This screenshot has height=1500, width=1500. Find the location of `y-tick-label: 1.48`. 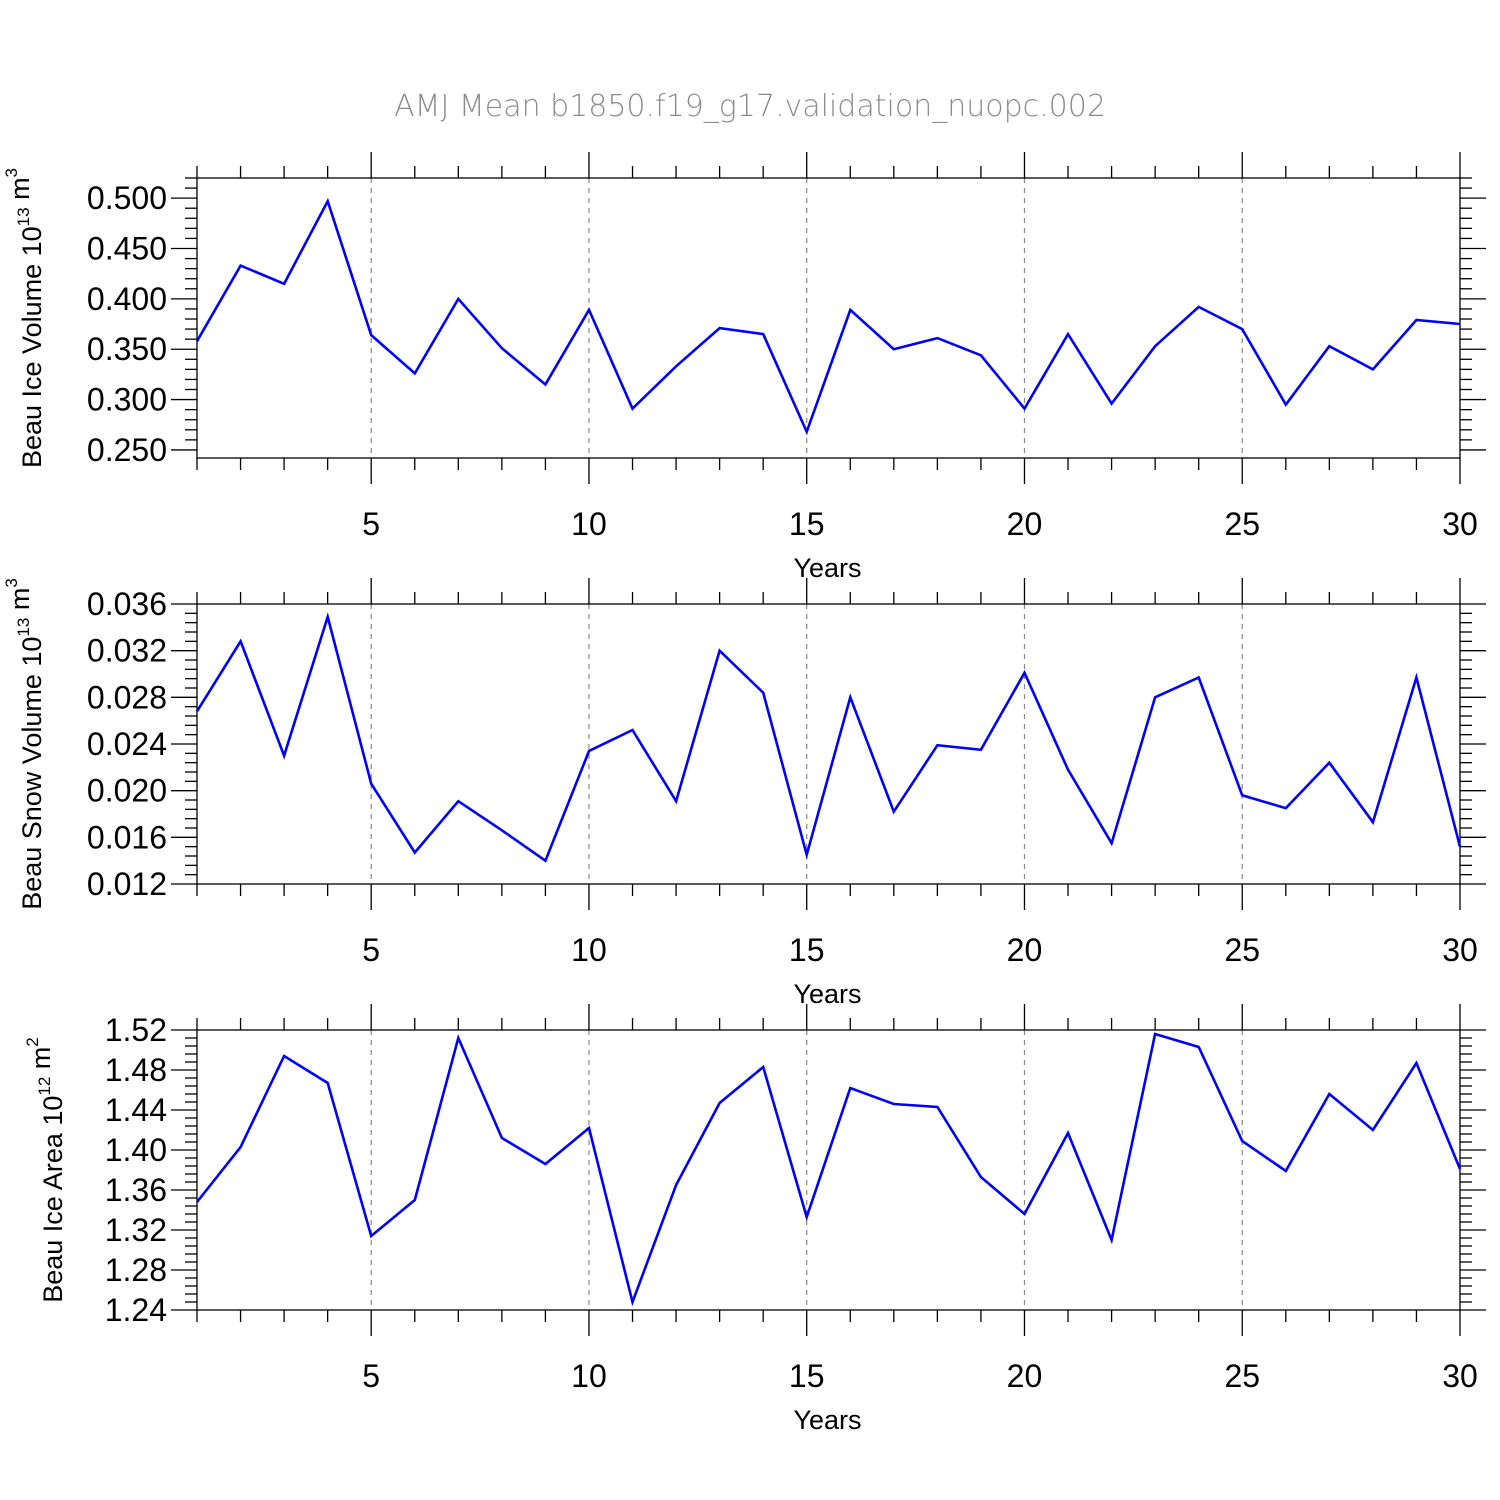

y-tick-label: 1.48 is located at coordinates (136, 1070).